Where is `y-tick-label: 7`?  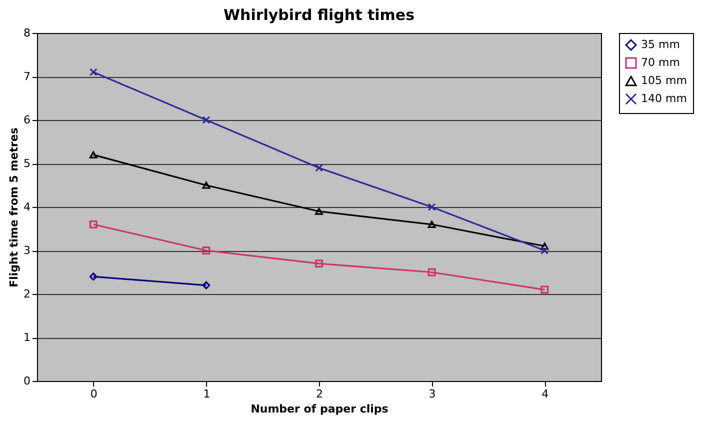 y-tick-label: 7 is located at coordinates (27, 76).